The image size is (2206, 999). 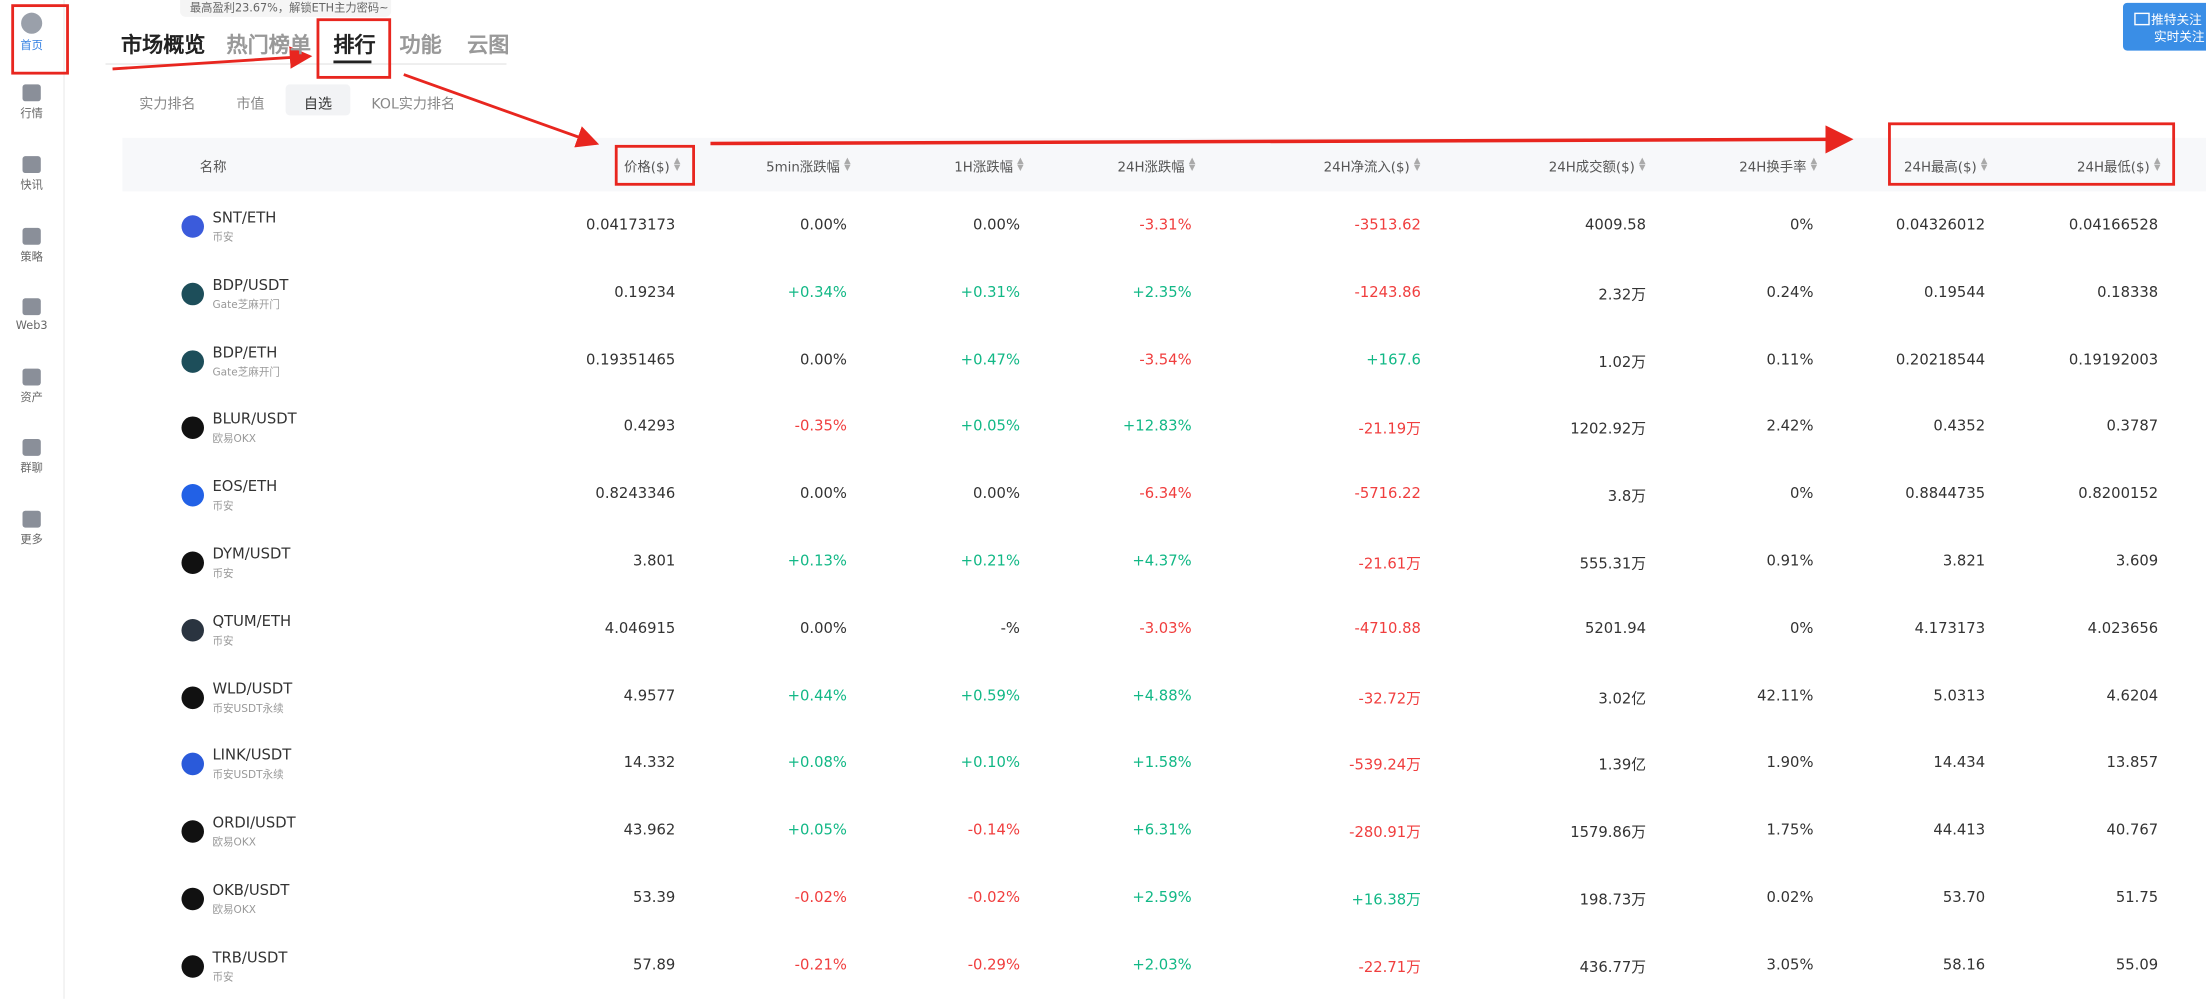 I want to click on pair: BDP/ETH, so click(x=245, y=352).